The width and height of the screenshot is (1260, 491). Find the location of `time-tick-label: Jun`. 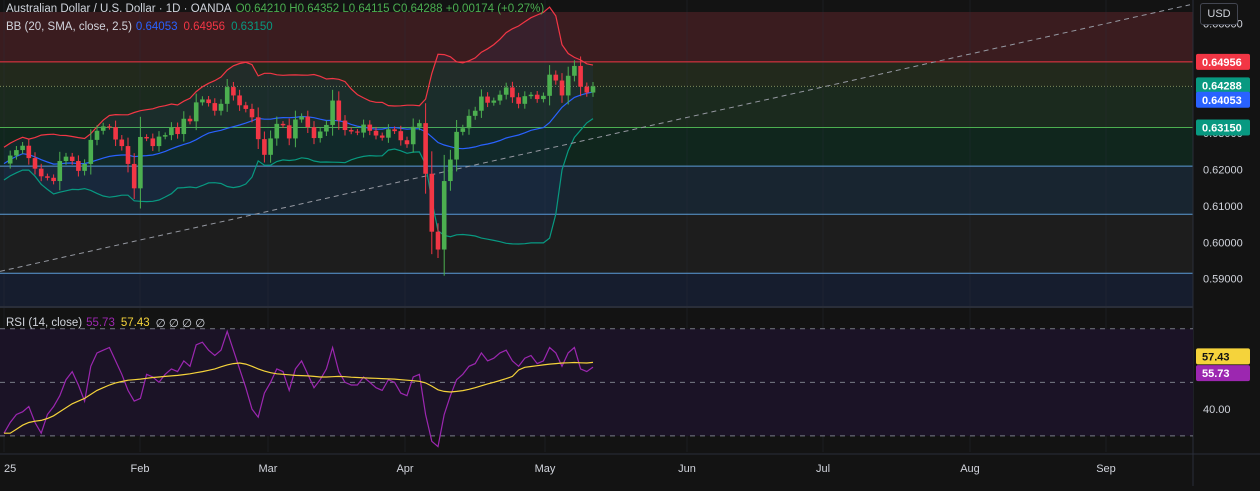

time-tick-label: Jun is located at coordinates (687, 469).